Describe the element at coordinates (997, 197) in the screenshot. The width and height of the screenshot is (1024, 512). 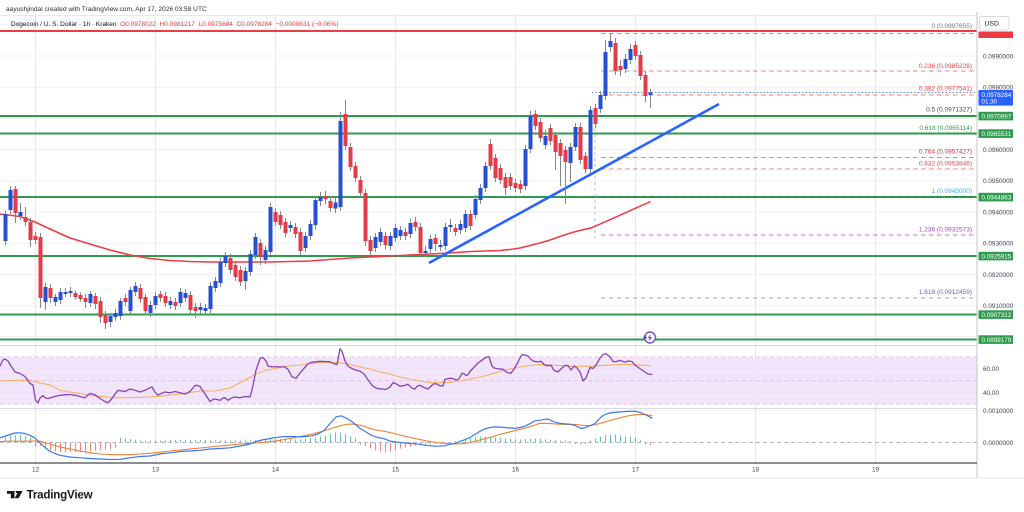
I see `svg-text: 0.0944863` at that location.